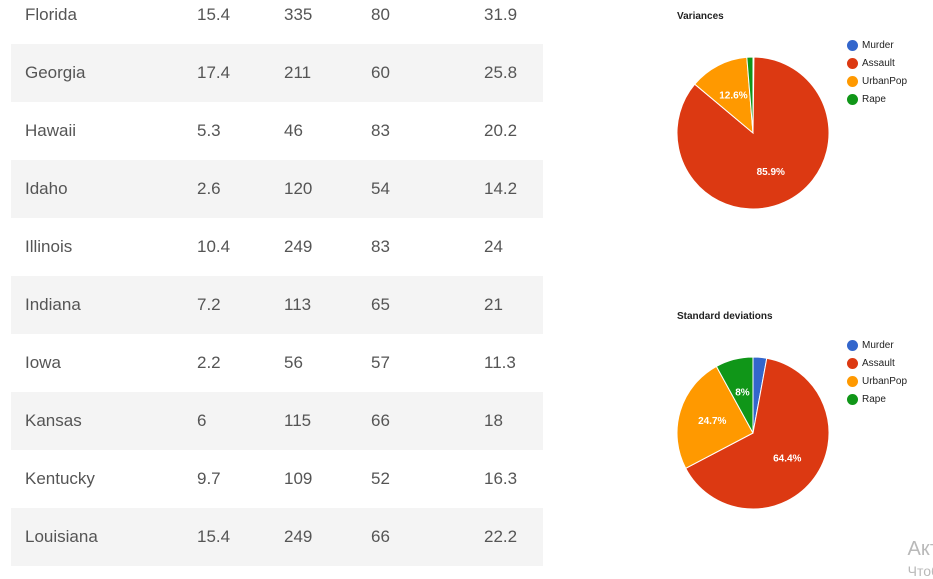 Image resolution: width=933 pixels, height=579 pixels. What do you see at coordinates (380, 478) in the screenshot?
I see `urbanpop-cell: 52` at bounding box center [380, 478].